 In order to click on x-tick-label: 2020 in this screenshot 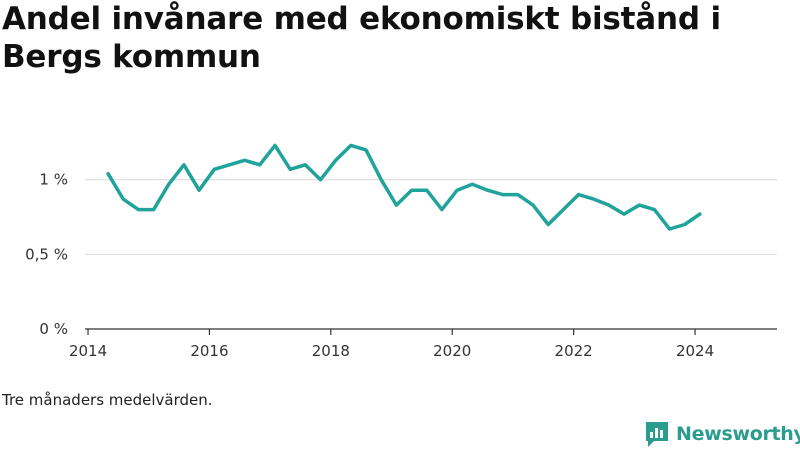, I will do `click(452, 351)`.